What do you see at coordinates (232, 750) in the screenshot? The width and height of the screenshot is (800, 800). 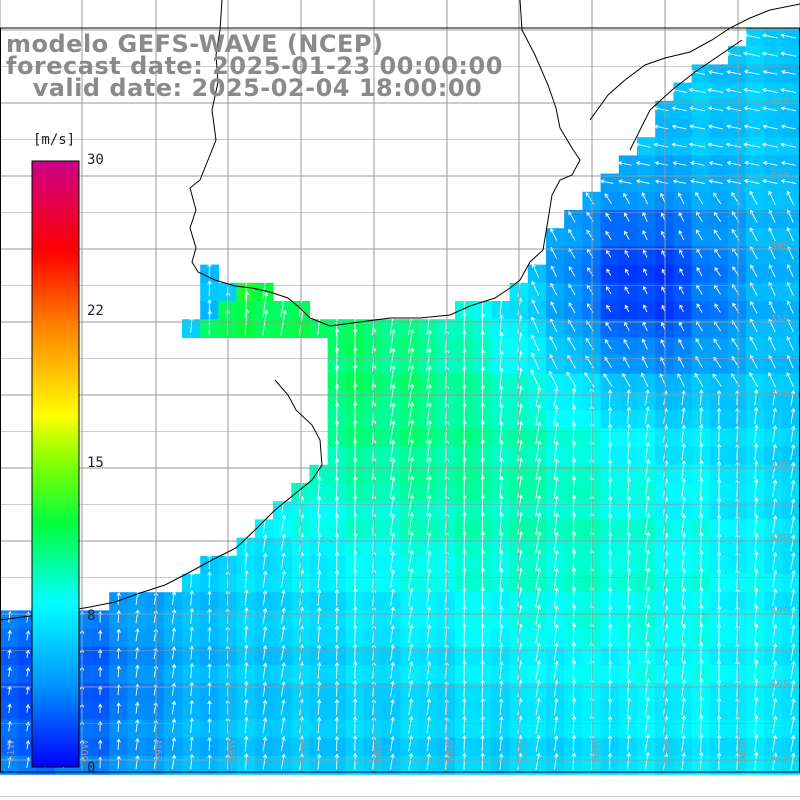 I see `longitude-label: 58W` at bounding box center [232, 750].